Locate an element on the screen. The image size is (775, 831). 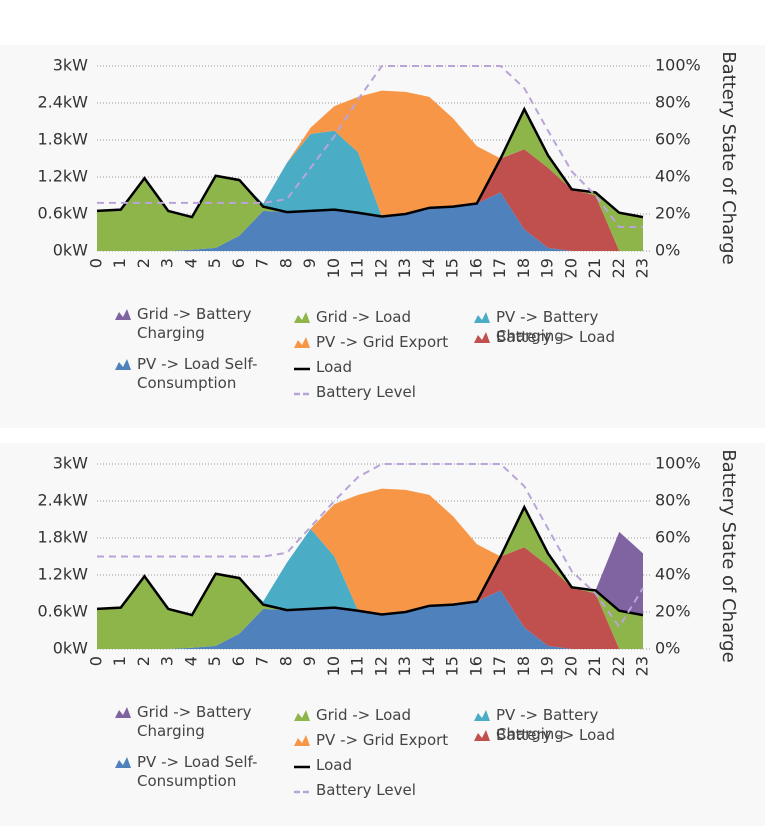
x-tick-label: 7 is located at coordinates (262, 263).